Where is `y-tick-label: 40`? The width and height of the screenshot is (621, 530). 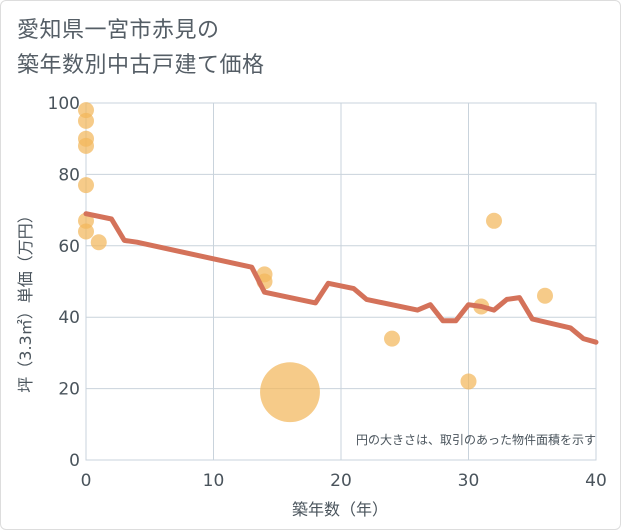 y-tick-label: 40 is located at coordinates (69, 318).